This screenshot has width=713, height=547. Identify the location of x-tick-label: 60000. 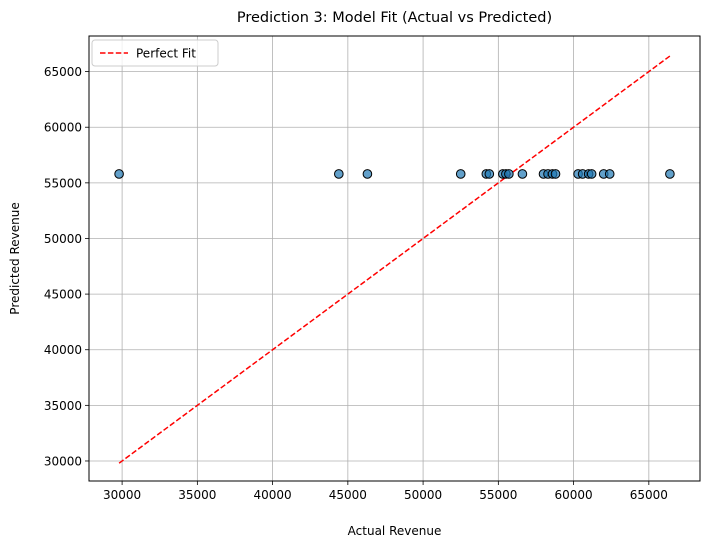
(573, 495).